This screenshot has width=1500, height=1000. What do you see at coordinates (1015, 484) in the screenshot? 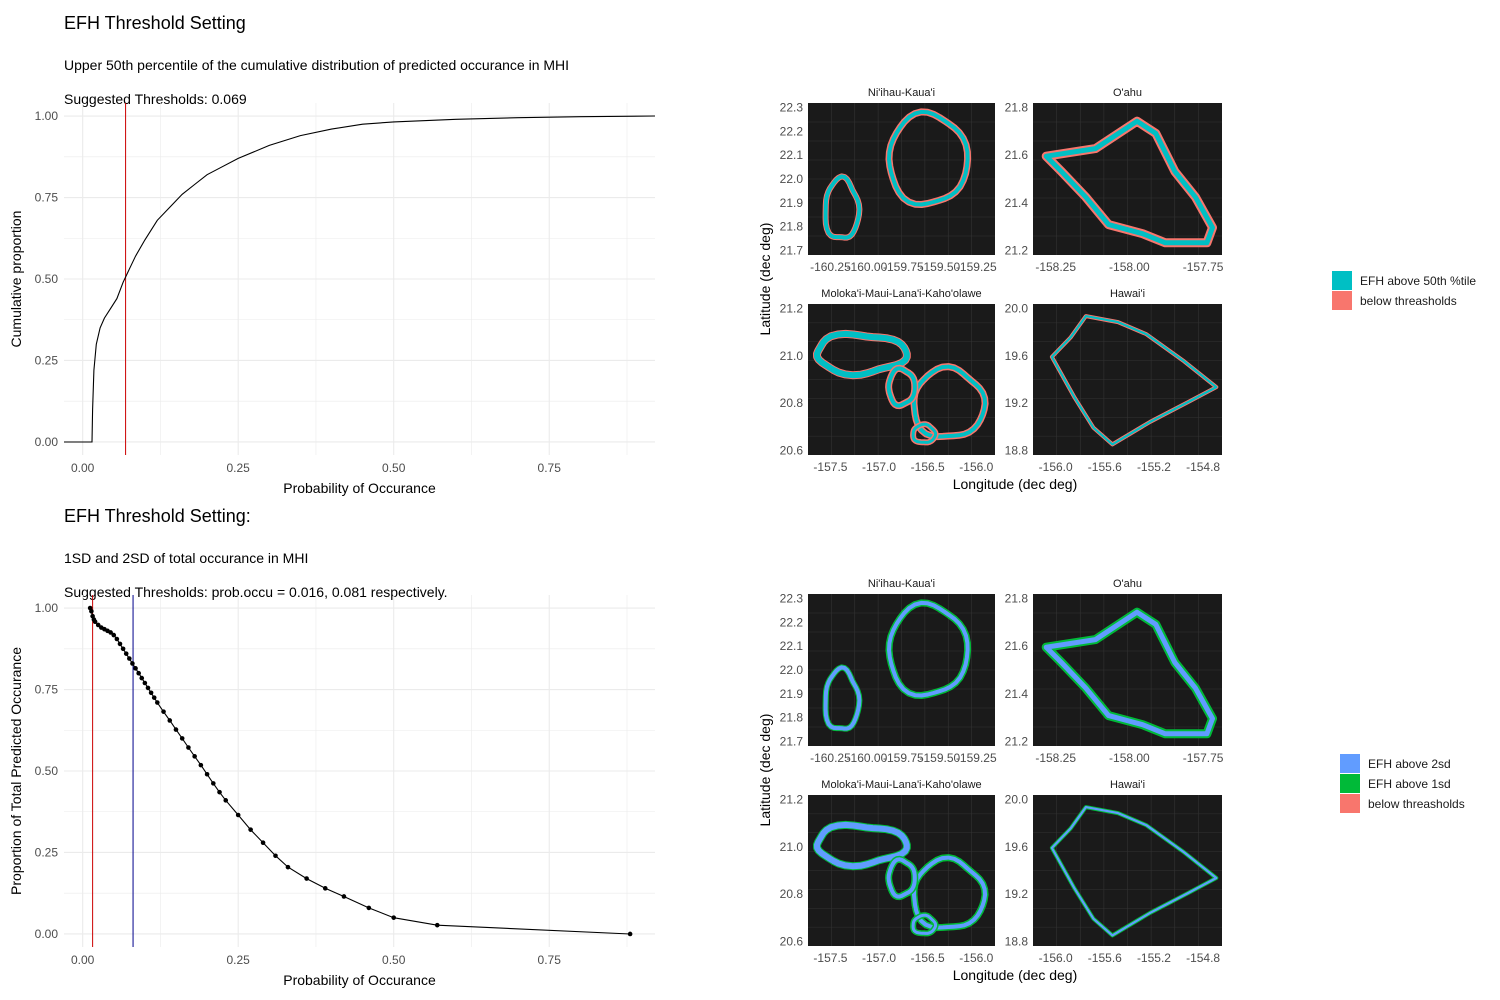
I see `map-x-axis-title: Longitude (dec deg)` at bounding box center [1015, 484].